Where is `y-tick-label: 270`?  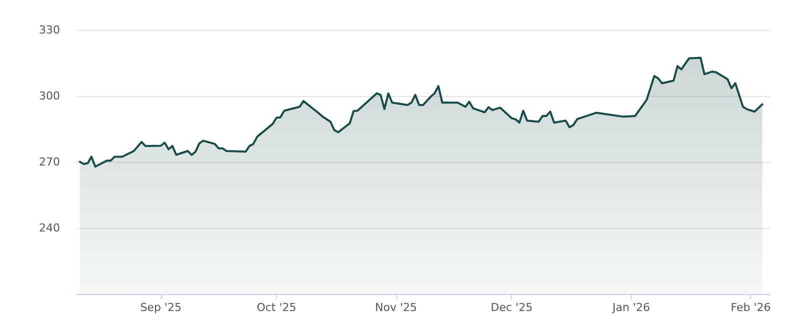
y-tick-label: 270 is located at coordinates (49, 162).